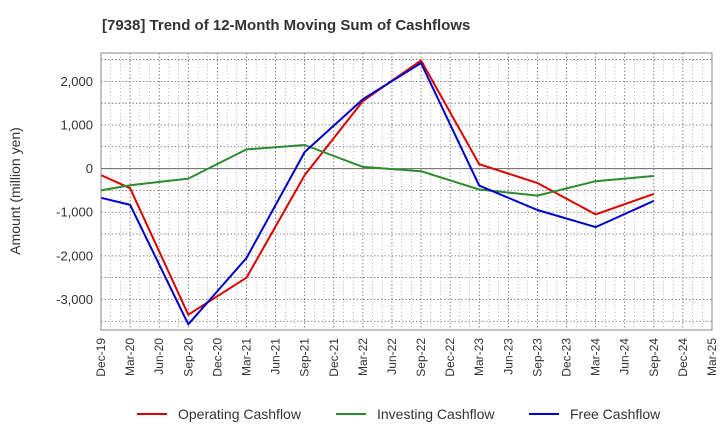 The width and height of the screenshot is (720, 440). I want to click on y-tick-label: 1,000, so click(76, 124).